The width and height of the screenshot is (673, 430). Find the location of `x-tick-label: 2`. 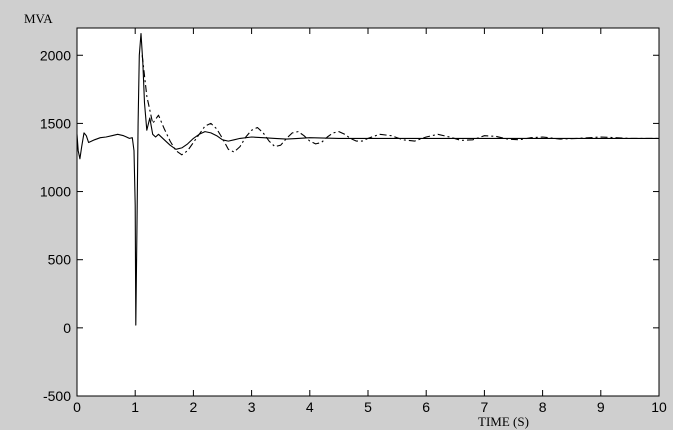

x-tick-label: 2 is located at coordinates (194, 407).